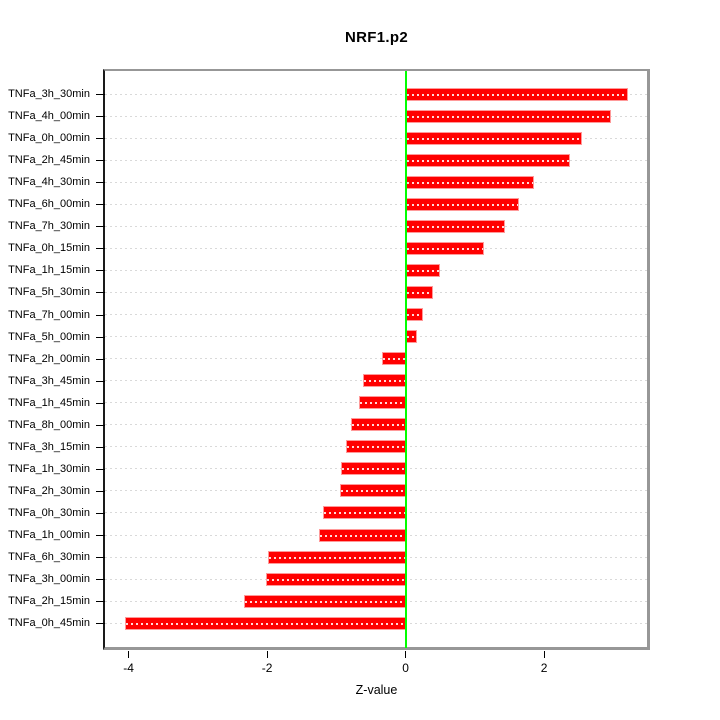 The height and width of the screenshot is (720, 720). What do you see at coordinates (49, 623) in the screenshot?
I see `y-axis-label: TNFa_0h_45min` at bounding box center [49, 623].